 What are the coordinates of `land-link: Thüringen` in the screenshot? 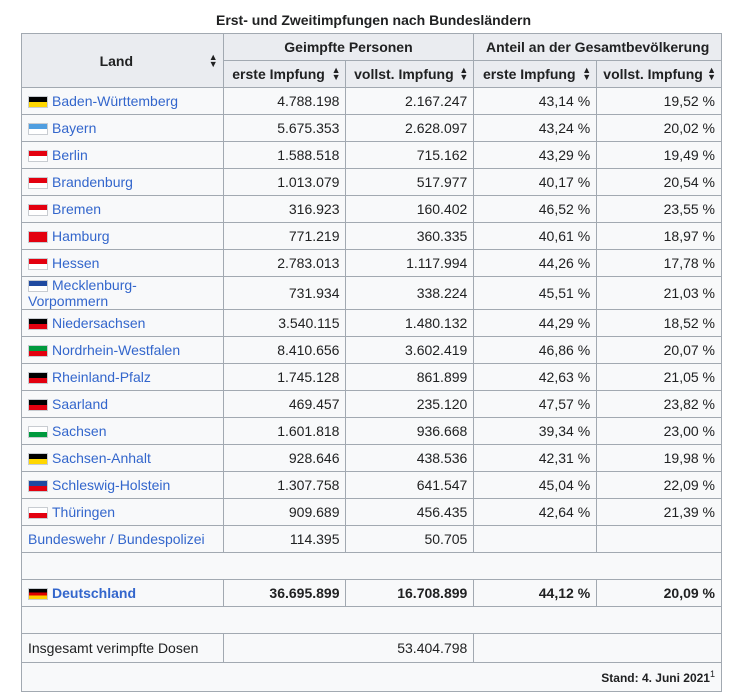 It's located at (84, 512).